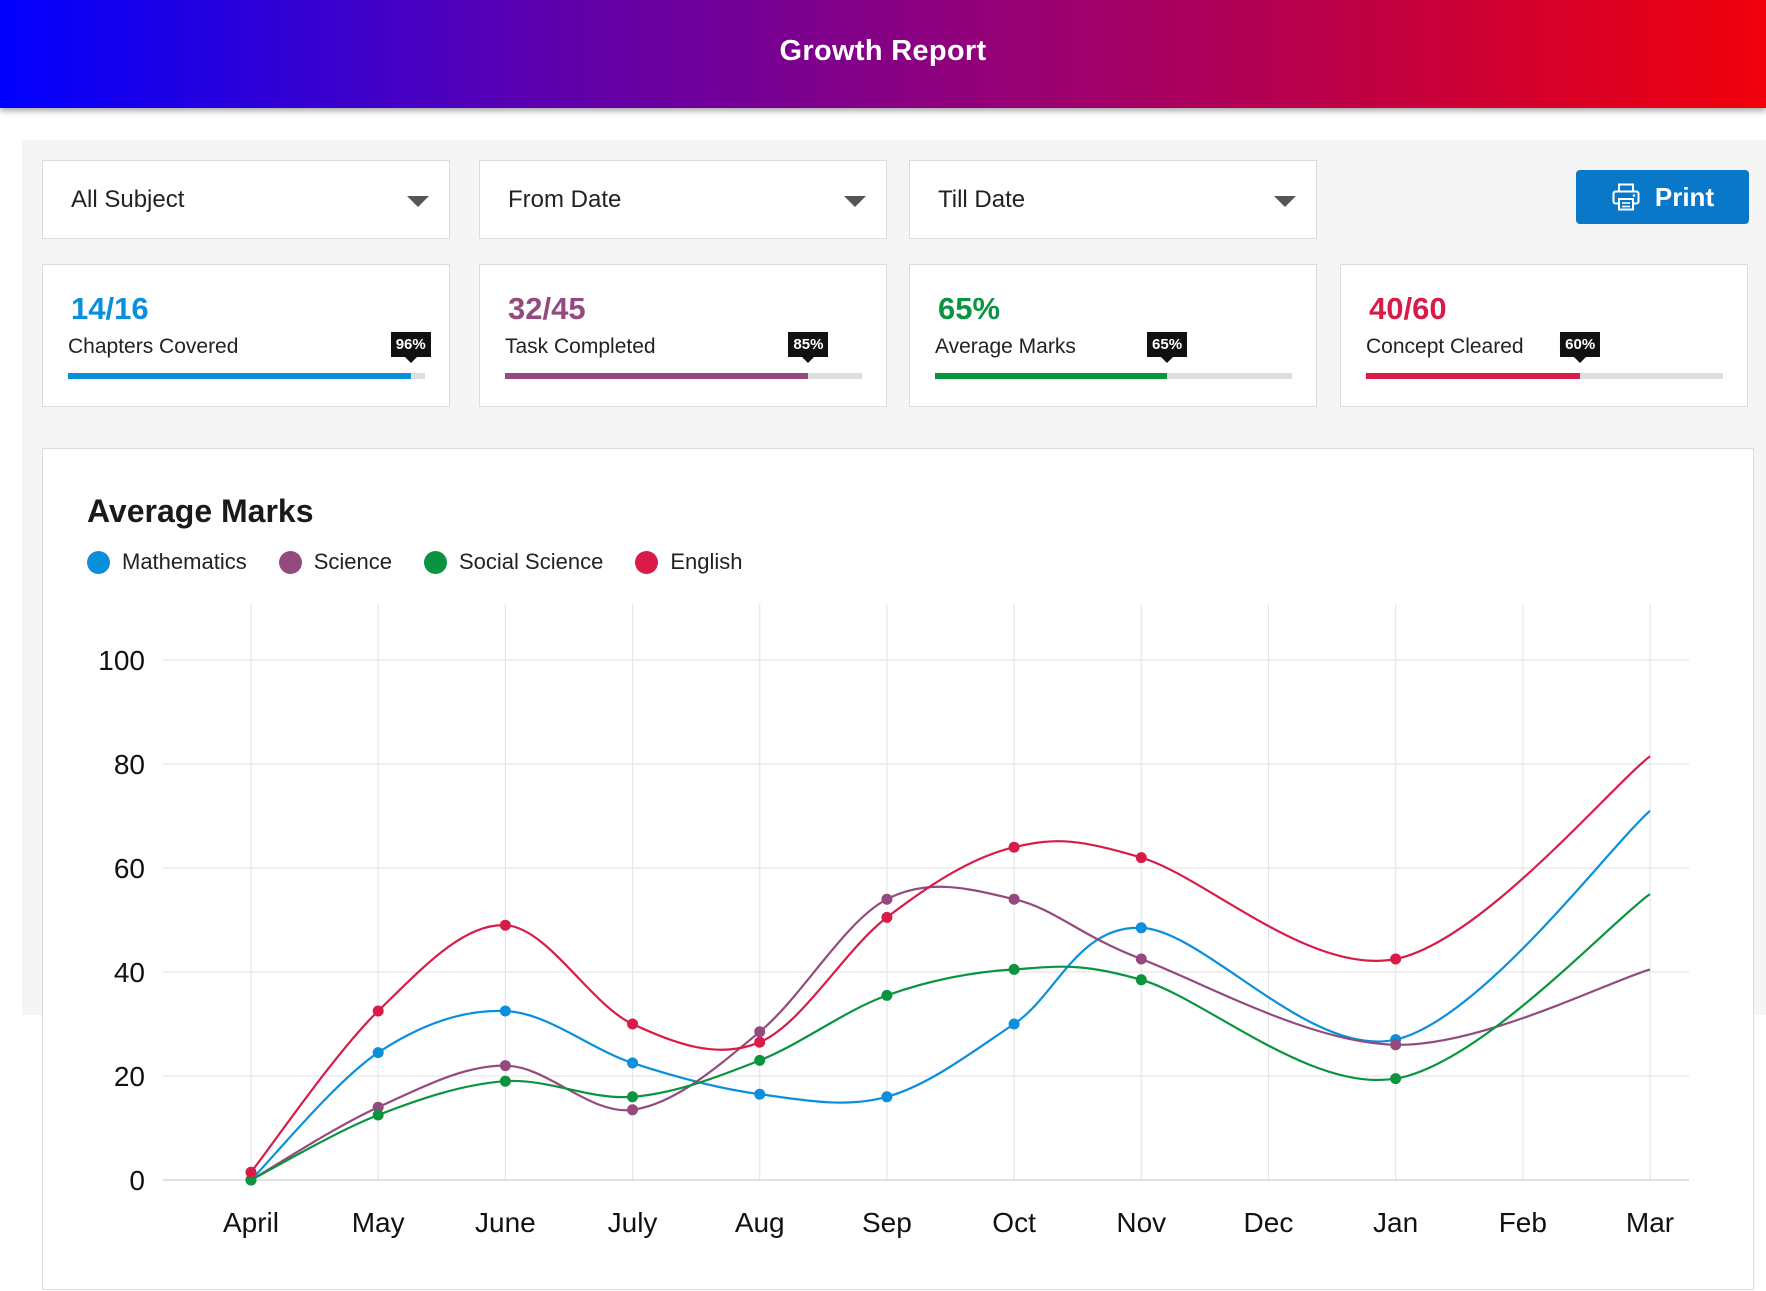 Image resolution: width=1766 pixels, height=1291 pixels. I want to click on y-tick-label: 0, so click(137, 1180).